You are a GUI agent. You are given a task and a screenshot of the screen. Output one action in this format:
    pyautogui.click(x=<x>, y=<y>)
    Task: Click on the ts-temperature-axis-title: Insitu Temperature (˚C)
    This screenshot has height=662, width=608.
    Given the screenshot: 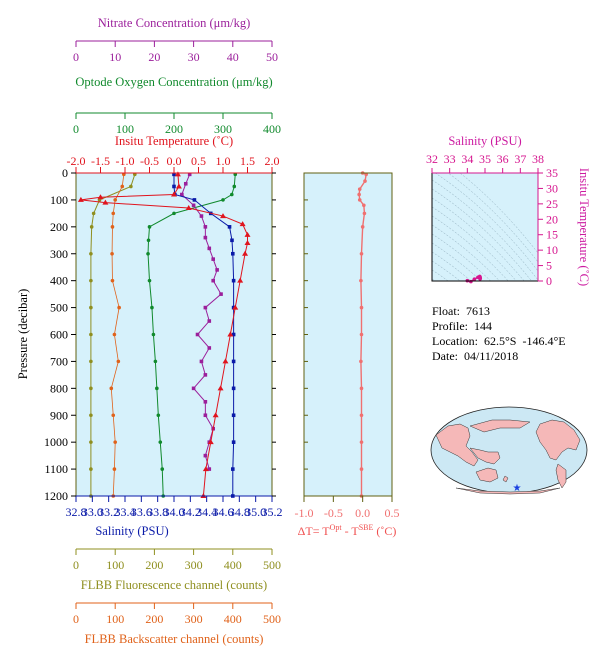 What is the action you would take?
    pyautogui.click(x=584, y=227)
    